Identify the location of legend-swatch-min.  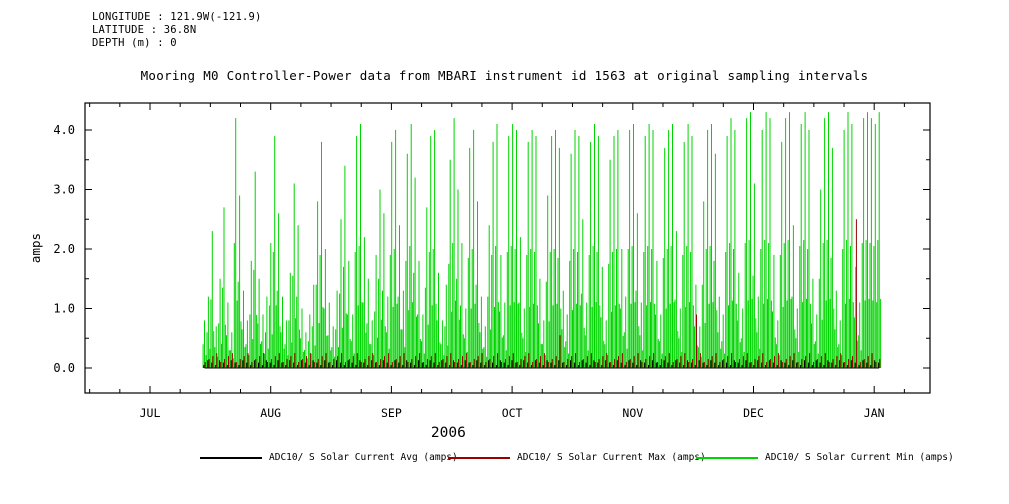
(727, 457).